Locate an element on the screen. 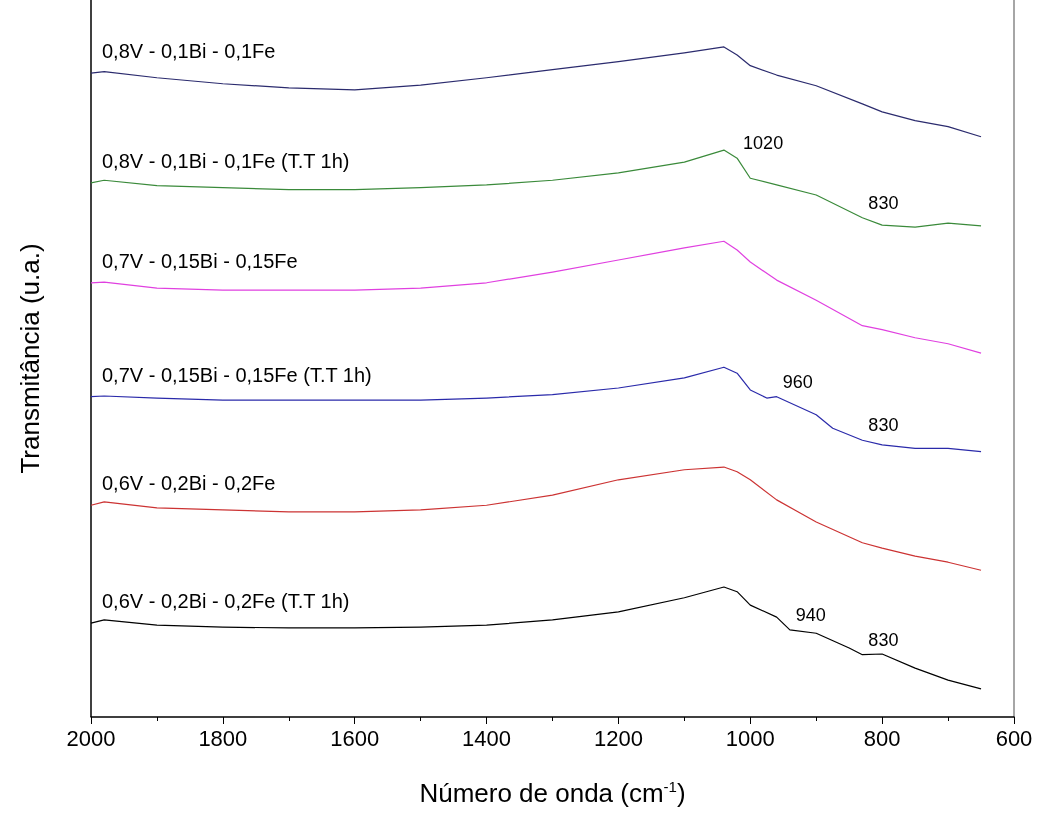 The height and width of the screenshot is (830, 1045). y-axis-title: Transmitância (u.a.) is located at coordinates (30, 358).